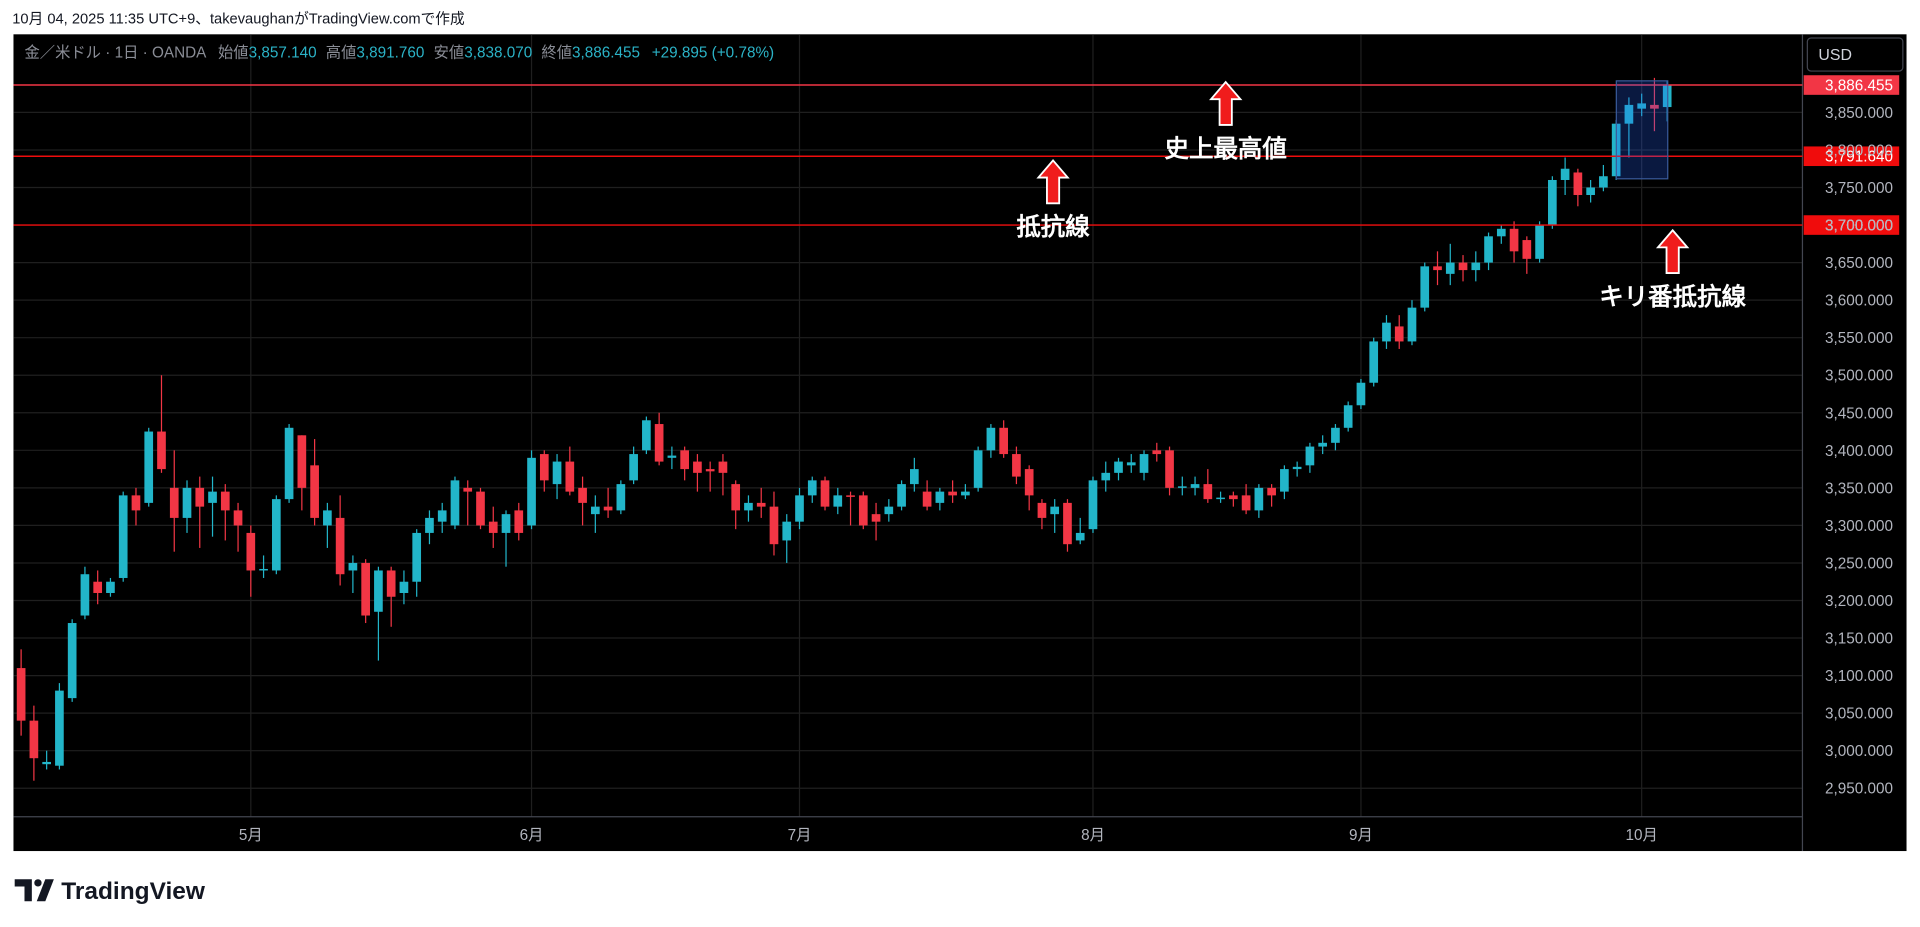  I want to click on y-tick-label: 3,750.000, so click(1859, 188).